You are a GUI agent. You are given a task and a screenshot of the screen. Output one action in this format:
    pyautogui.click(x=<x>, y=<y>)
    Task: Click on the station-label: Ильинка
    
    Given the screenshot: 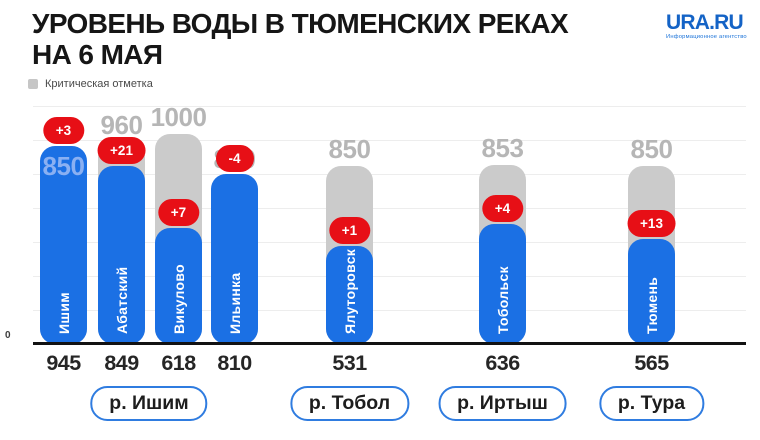 What is the action you would take?
    pyautogui.click(x=234, y=303)
    